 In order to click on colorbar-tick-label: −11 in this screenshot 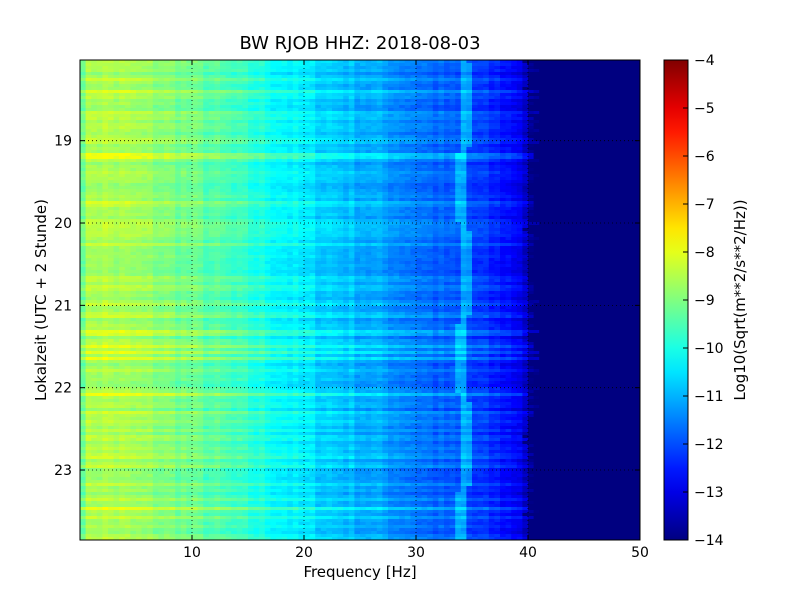, I will do `click(709, 397)`.